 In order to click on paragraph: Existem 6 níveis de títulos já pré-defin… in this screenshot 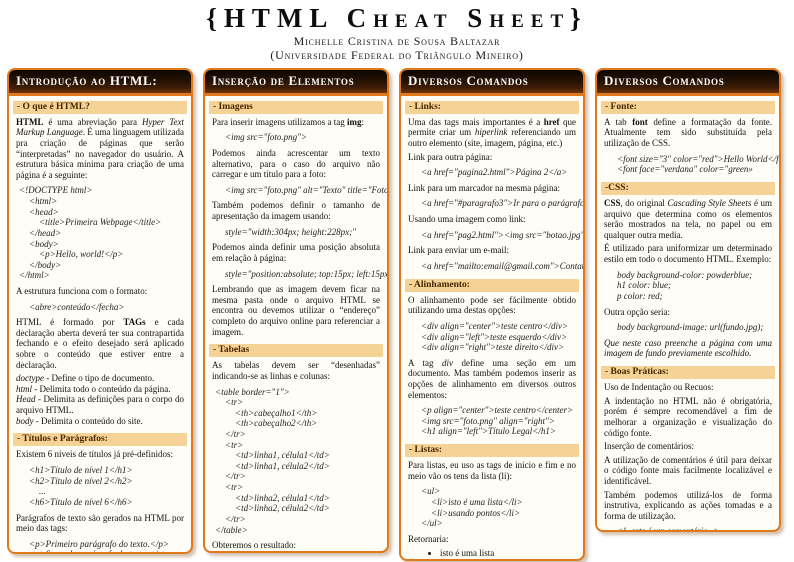, I will do `click(94, 454)`.